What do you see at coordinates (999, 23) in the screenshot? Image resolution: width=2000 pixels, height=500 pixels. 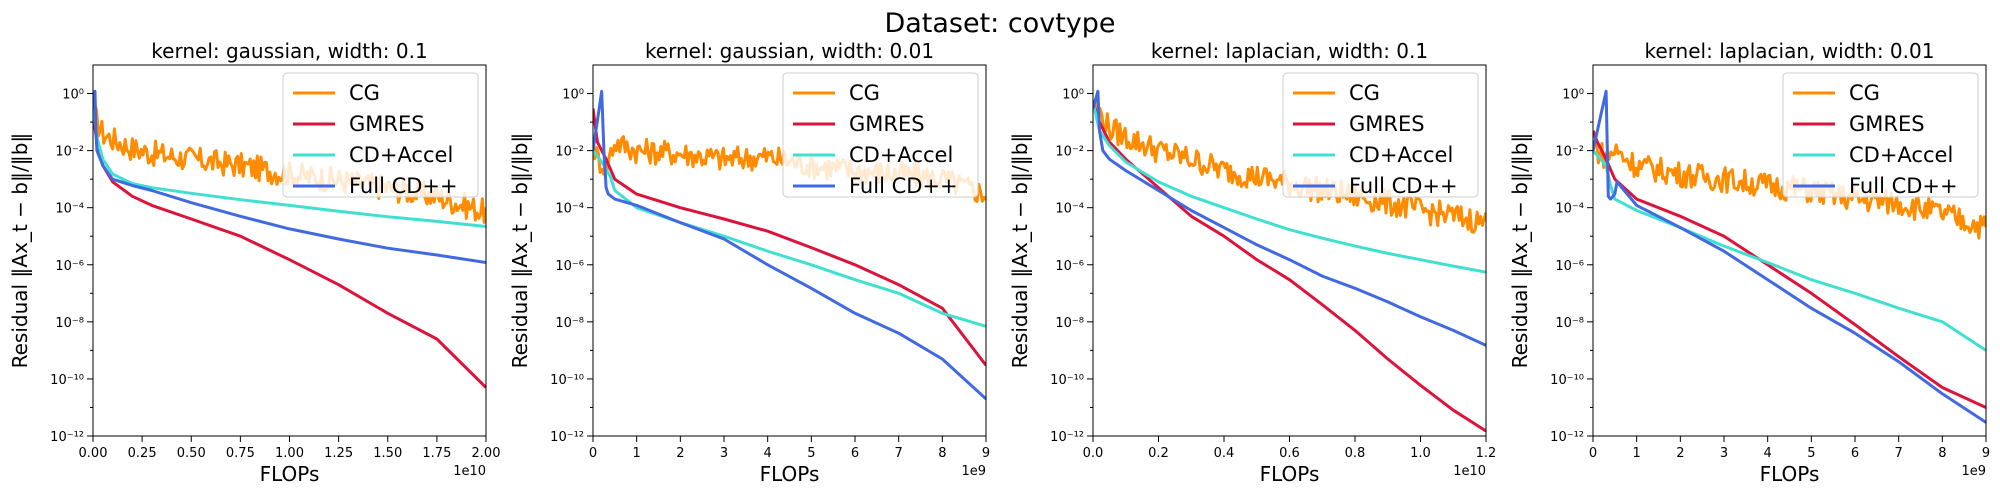 I see `figure-suptitle: Dataset: covtype` at bounding box center [999, 23].